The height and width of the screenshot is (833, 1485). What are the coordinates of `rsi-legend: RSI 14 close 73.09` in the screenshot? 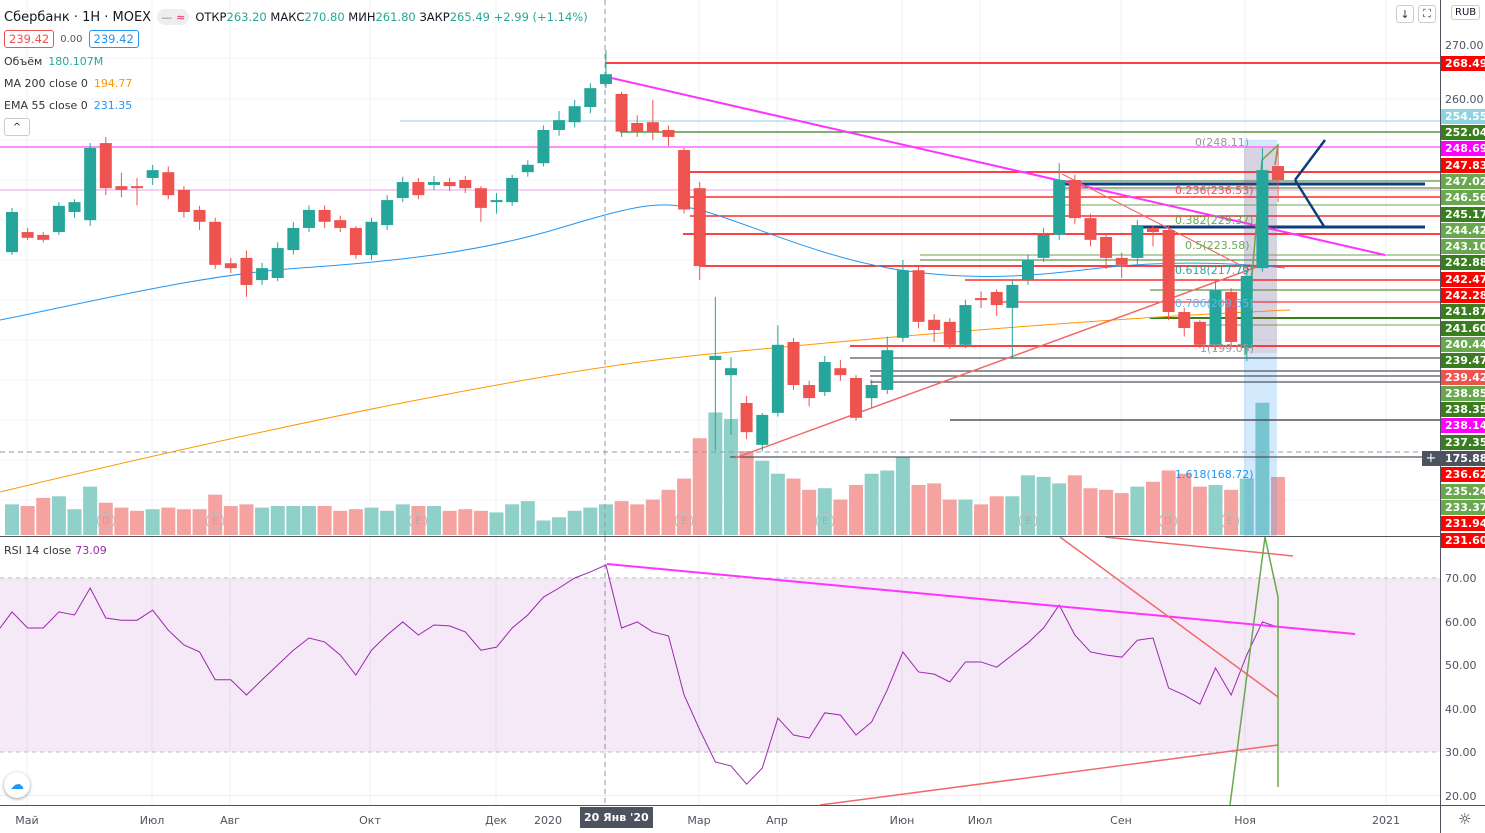 It's located at (55, 550).